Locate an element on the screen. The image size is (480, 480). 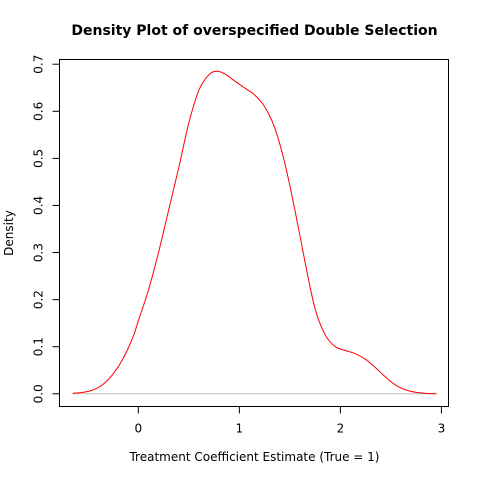
x-tick-label: 0 is located at coordinates (138, 429).